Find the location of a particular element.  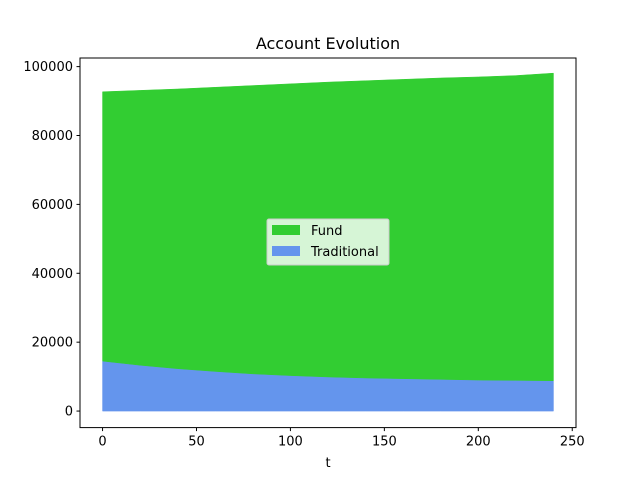

x-tick-label: 200 is located at coordinates (478, 442).